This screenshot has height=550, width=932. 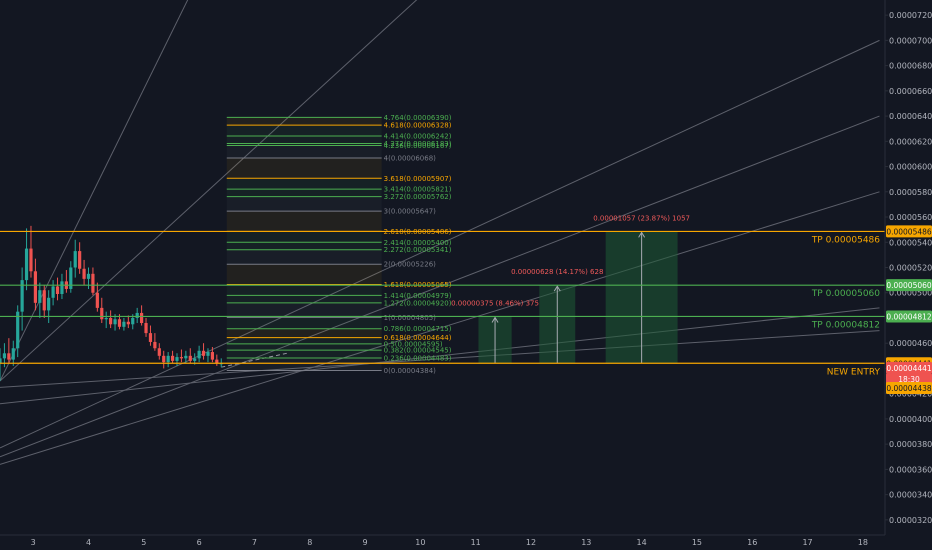 I want to click on fib-level-label: 1.272(0.00004920), so click(x=418, y=303).